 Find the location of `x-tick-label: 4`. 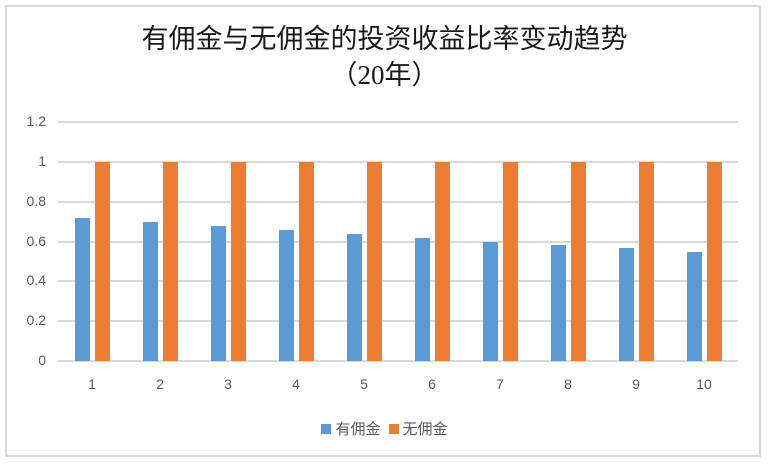

x-tick-label: 4 is located at coordinates (296, 384).